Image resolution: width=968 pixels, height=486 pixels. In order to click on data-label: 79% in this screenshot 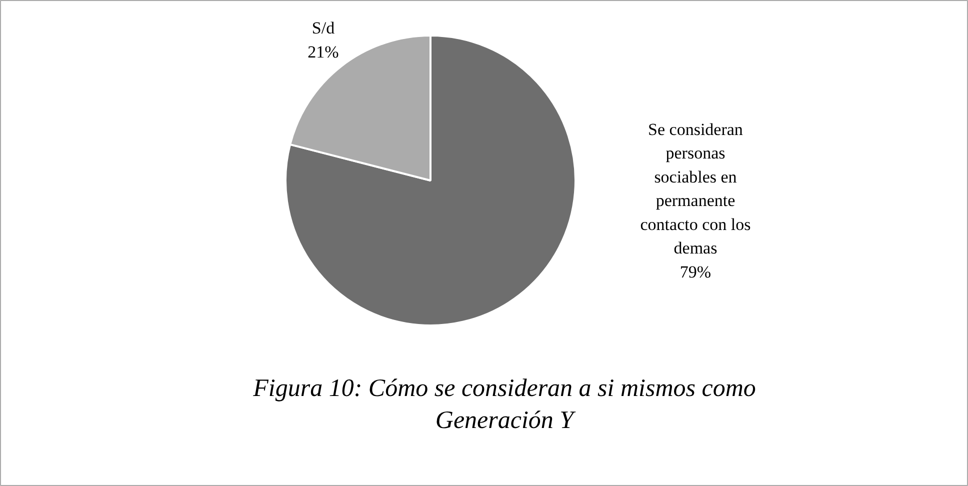, I will do `click(696, 272)`.